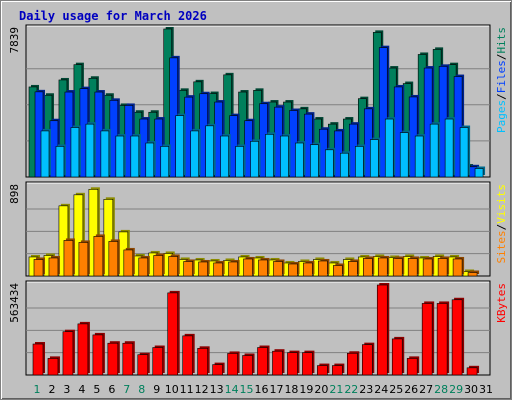 Image resolution: width=512 pixels, height=400 pixels. Describe the element at coordinates (262, 389) in the screenshot. I see `x-tick-label-day-16: 16` at that location.